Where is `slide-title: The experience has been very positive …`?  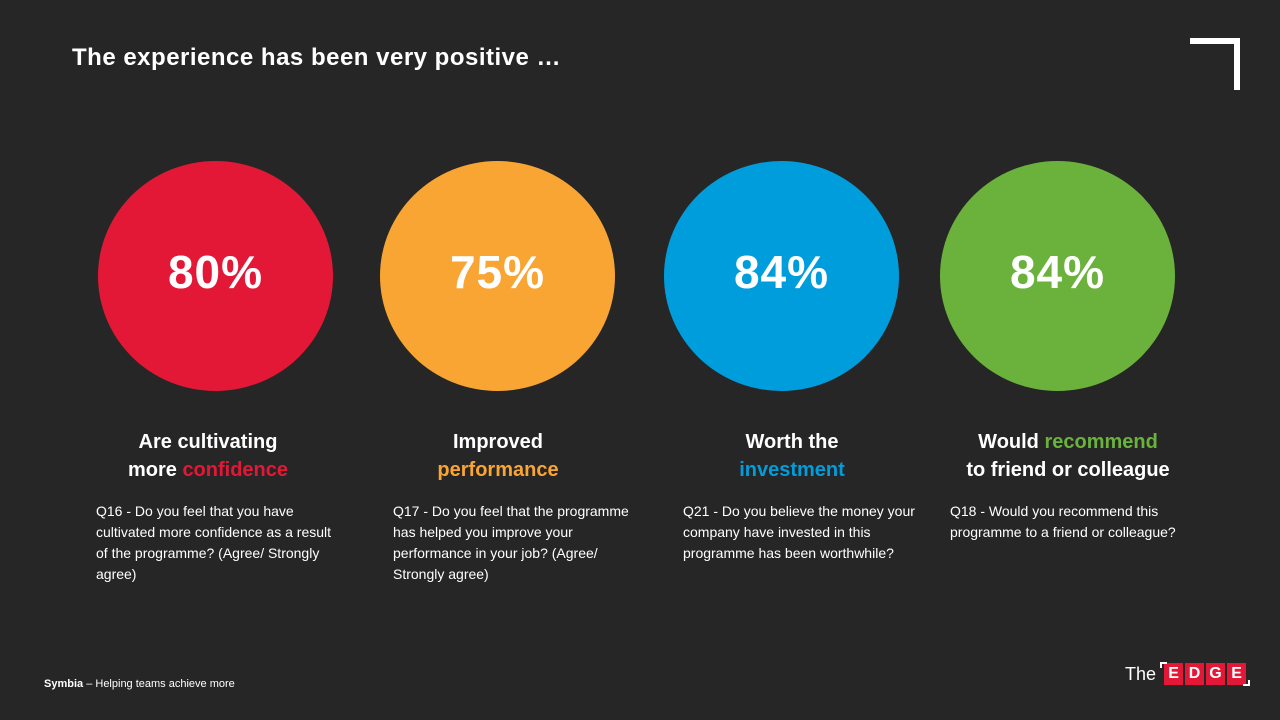
slide-title: The experience has been very positive … is located at coordinates (317, 57).